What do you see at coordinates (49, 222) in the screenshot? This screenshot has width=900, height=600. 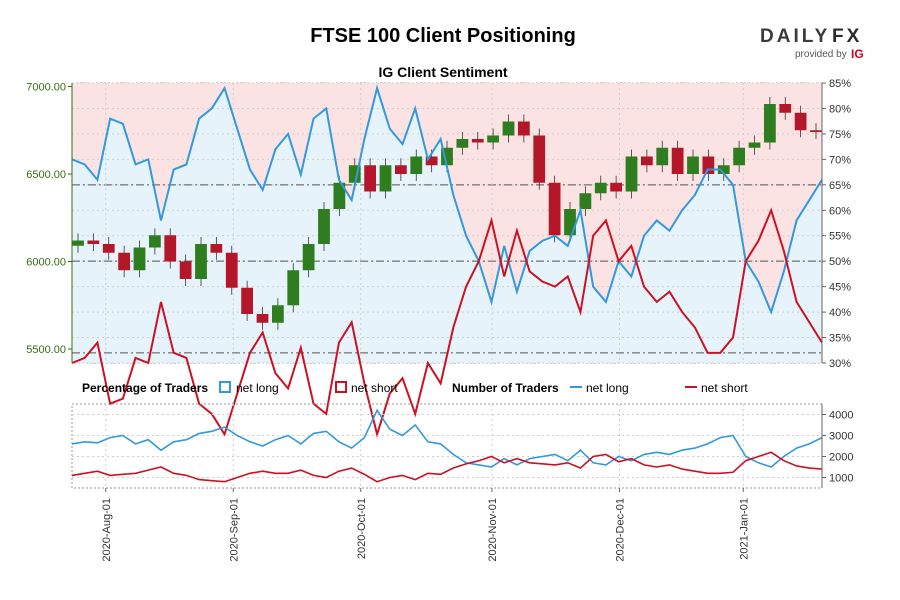 I see `price-axis: 5500.00 6000.00 6500.00 7000.00` at bounding box center [49, 222].